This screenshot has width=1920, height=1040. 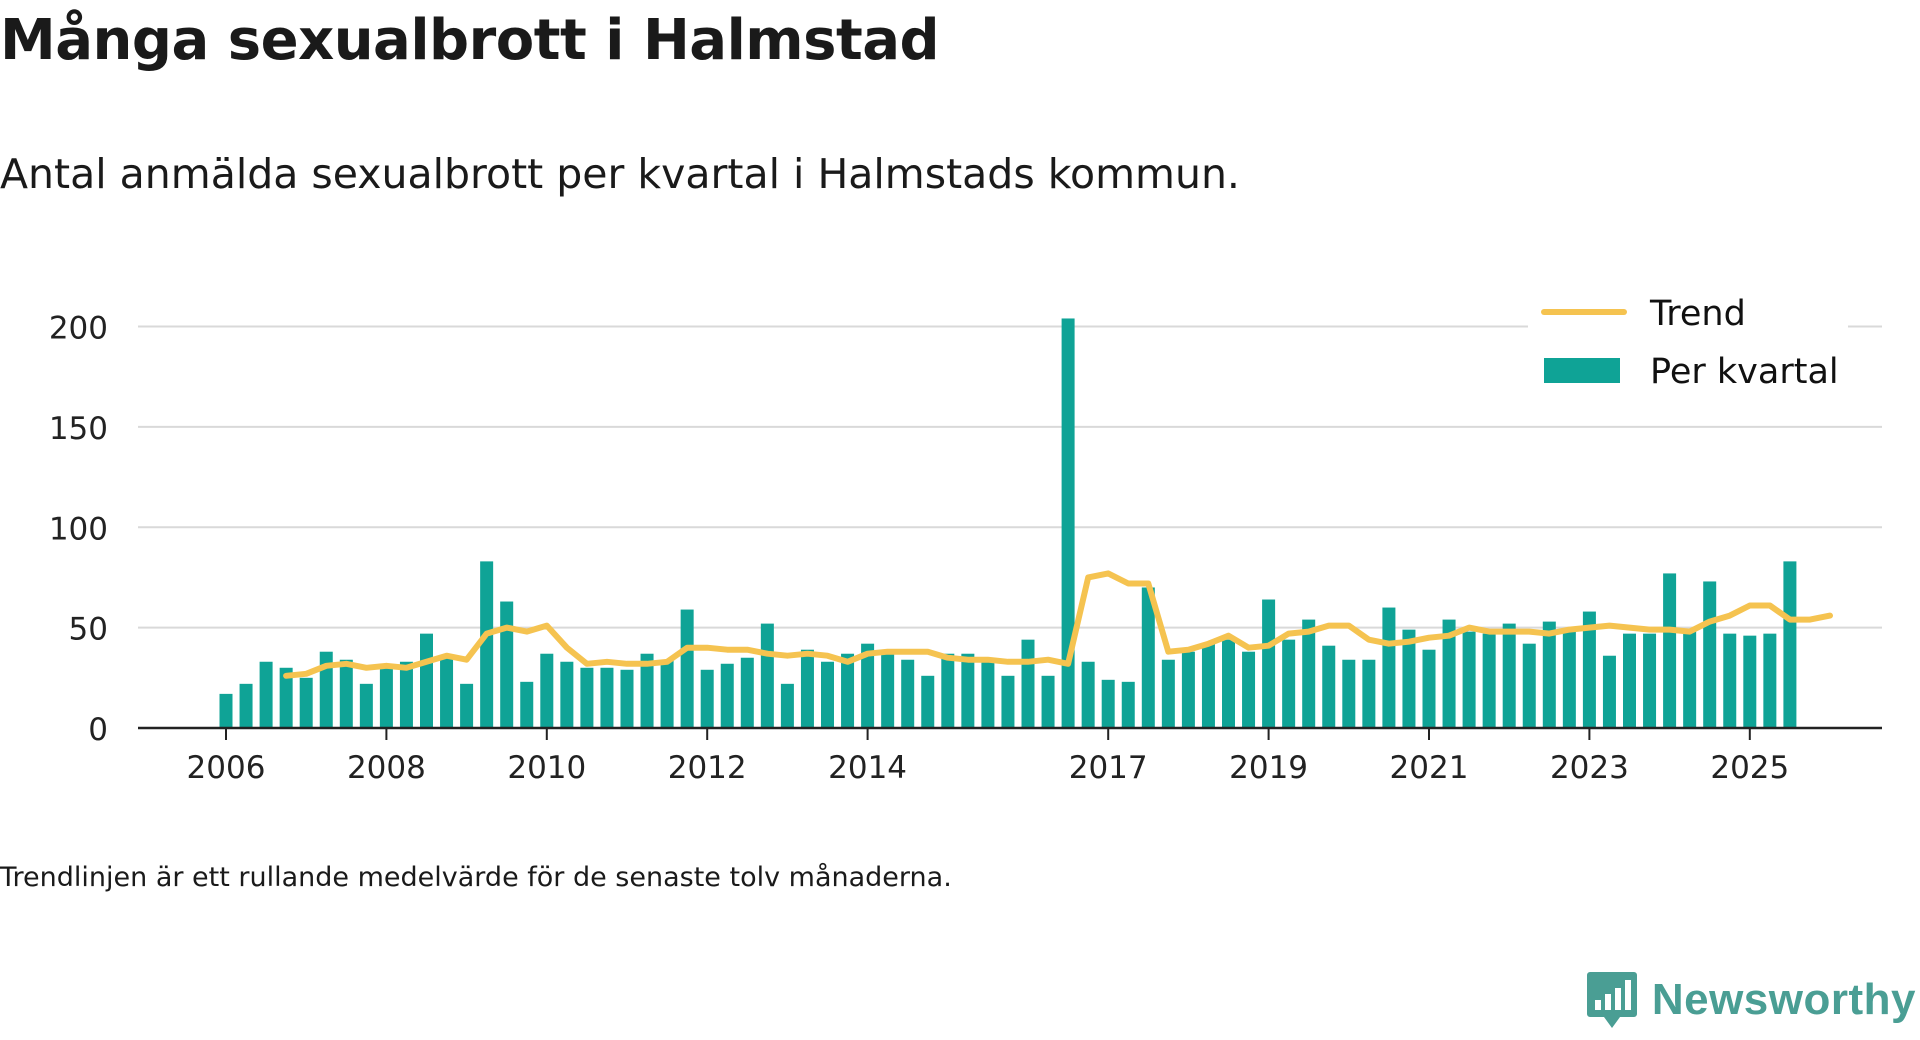 I want to click on x-tick-label: 2025, so click(x=1749, y=768).